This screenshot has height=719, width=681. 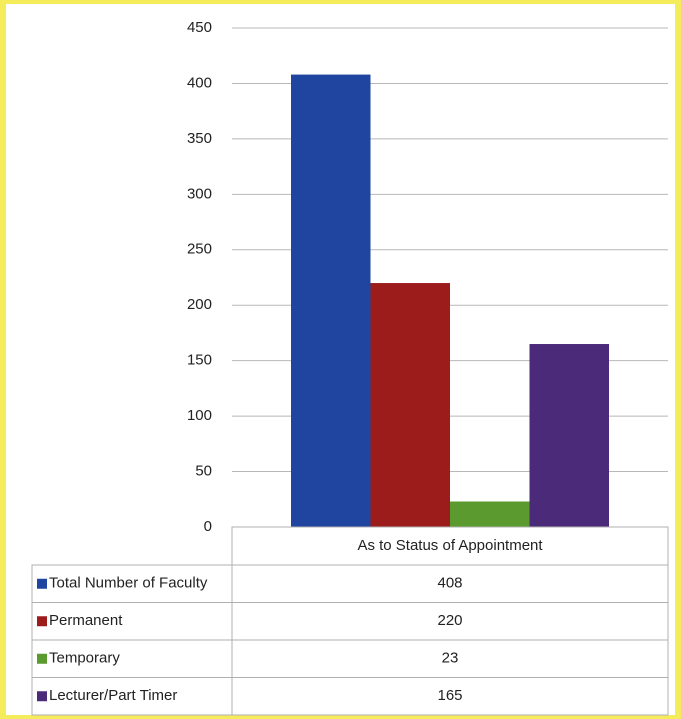 What do you see at coordinates (199, 27) in the screenshot?
I see `y-tick-label: 450` at bounding box center [199, 27].